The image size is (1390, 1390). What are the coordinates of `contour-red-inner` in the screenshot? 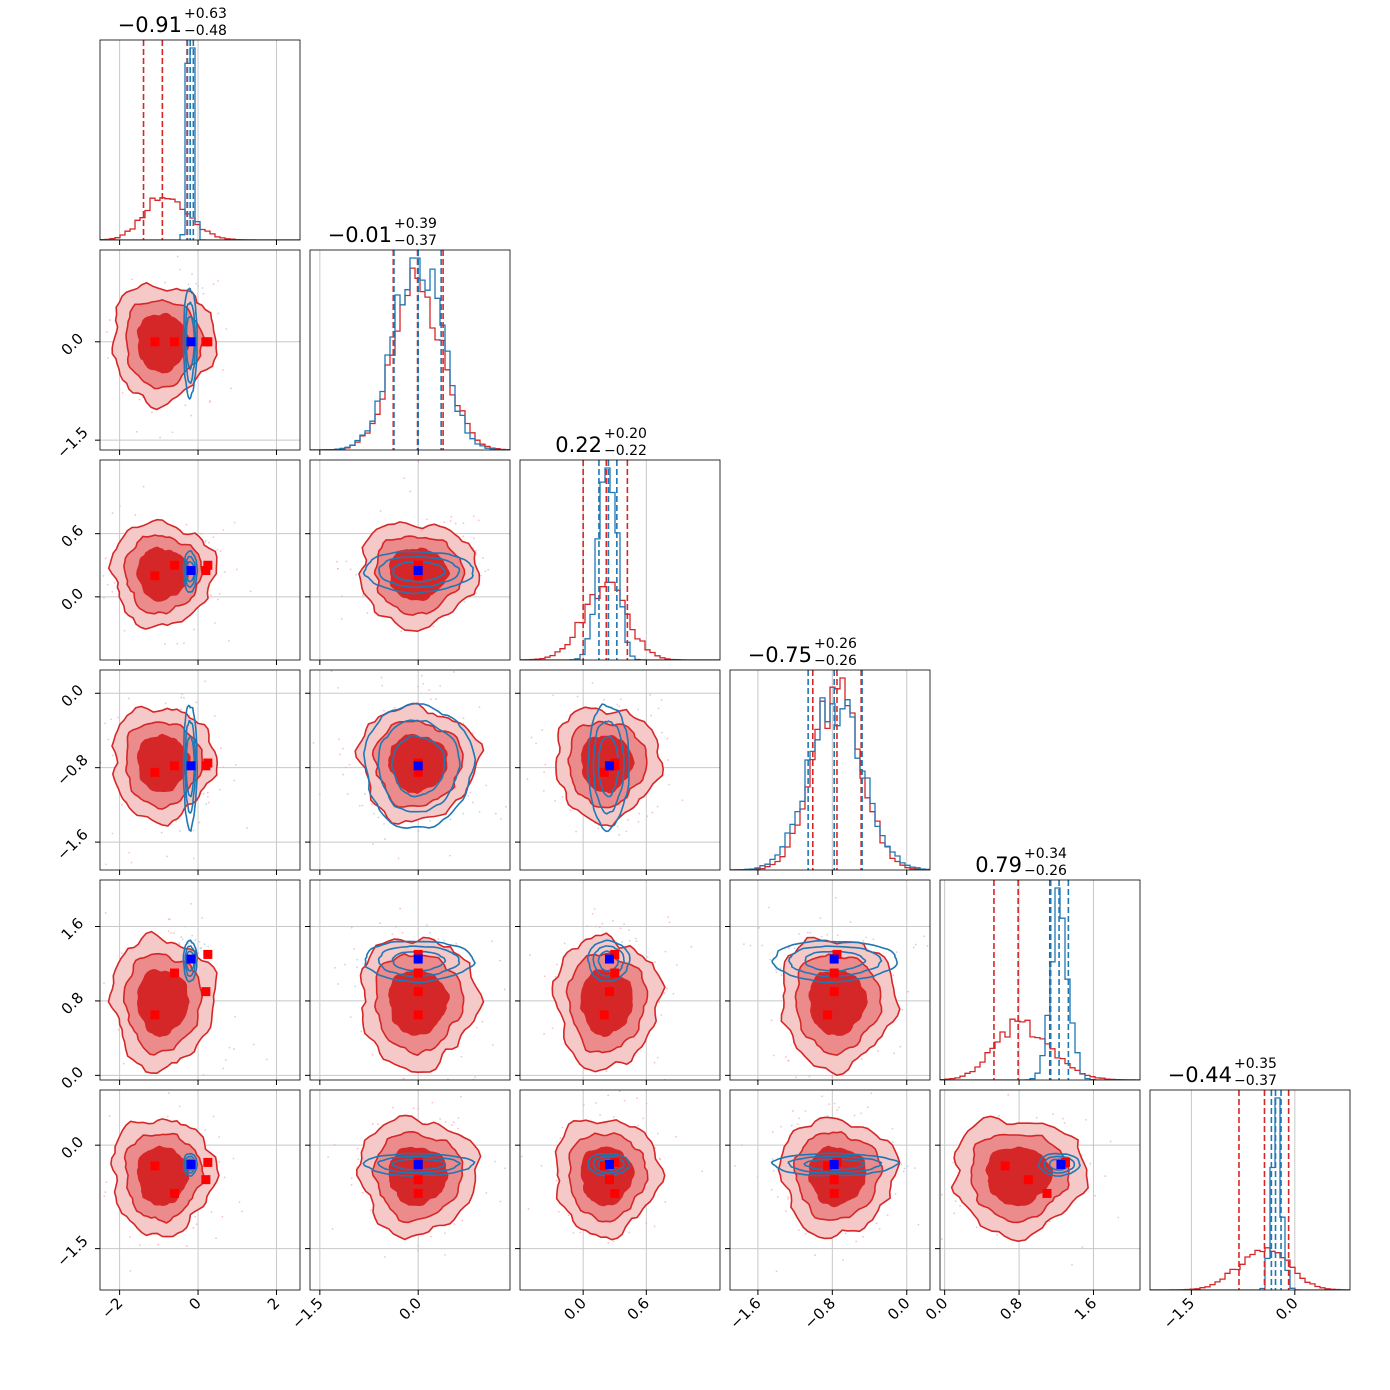 It's located at (164, 343).